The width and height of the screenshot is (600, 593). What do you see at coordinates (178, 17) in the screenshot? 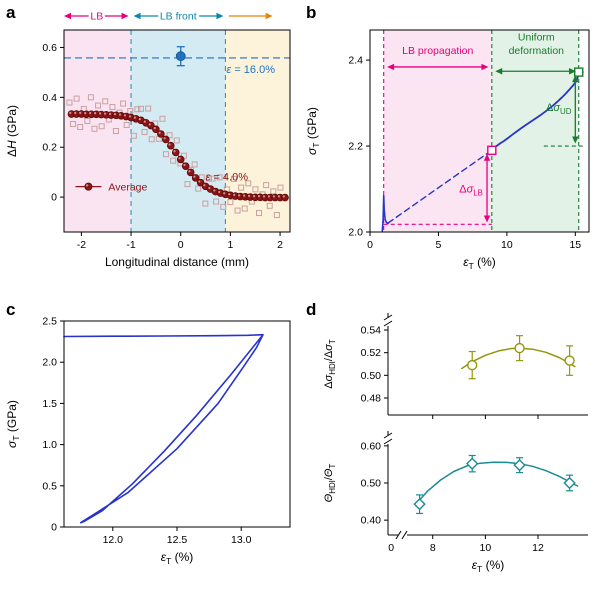
I see `annotation-label: LB front` at bounding box center [178, 17].